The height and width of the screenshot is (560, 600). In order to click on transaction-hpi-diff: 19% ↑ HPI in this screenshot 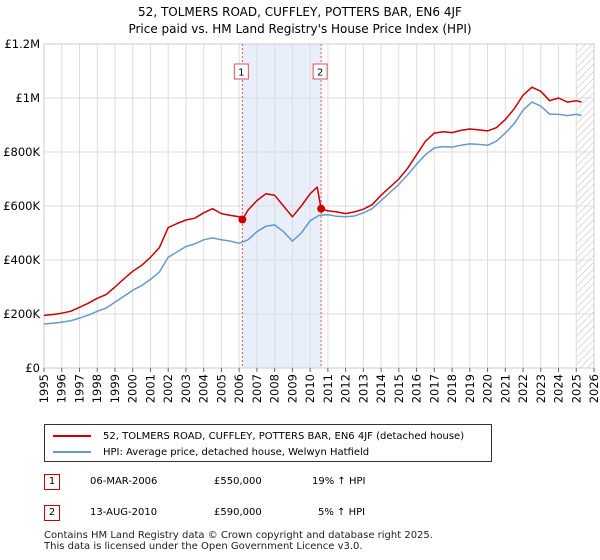, I will do `click(339, 481)`.